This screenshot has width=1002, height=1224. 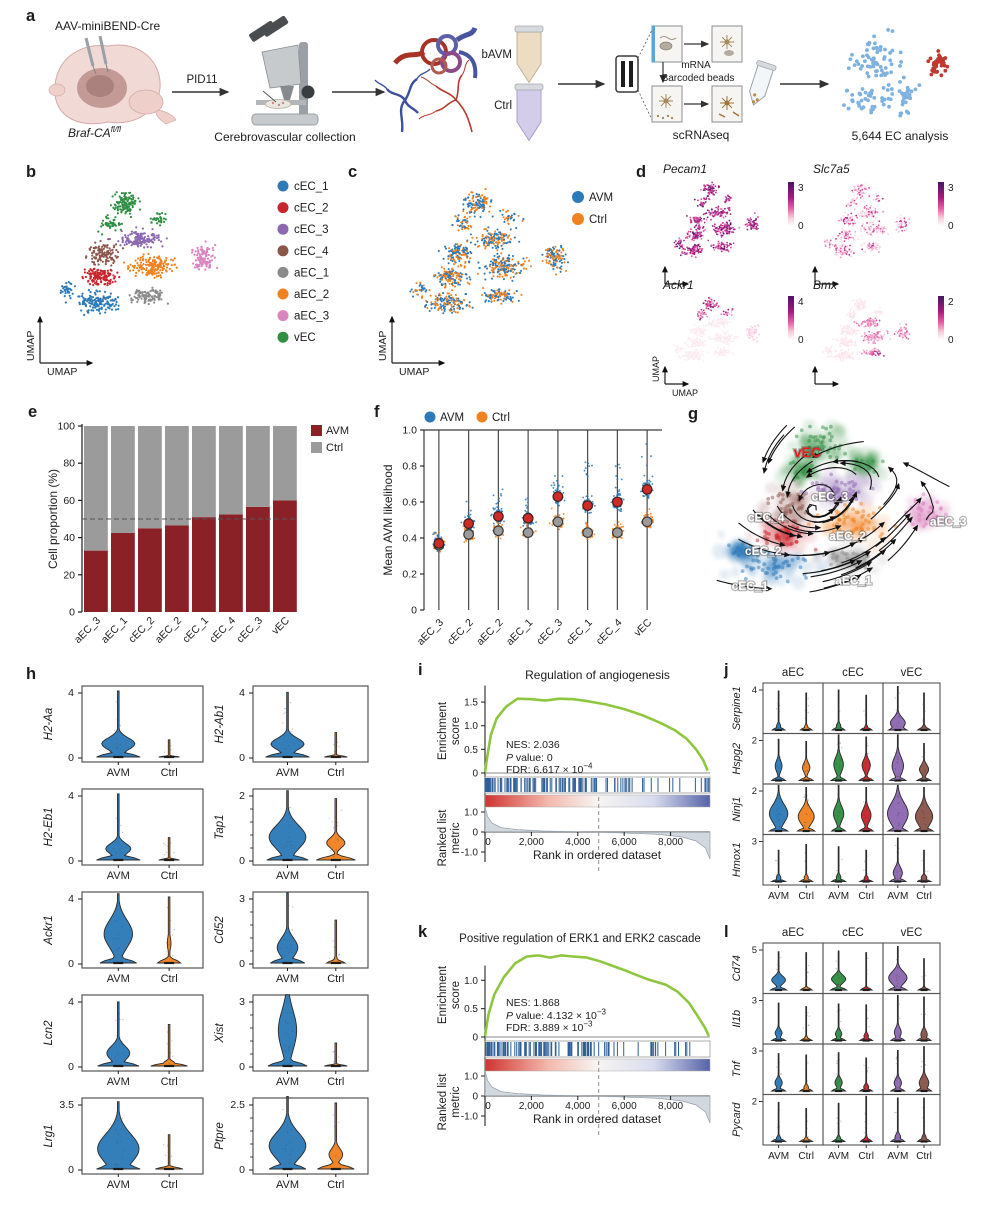 I want to click on colorbar-max-Pecam1: 3, so click(x=801, y=188).